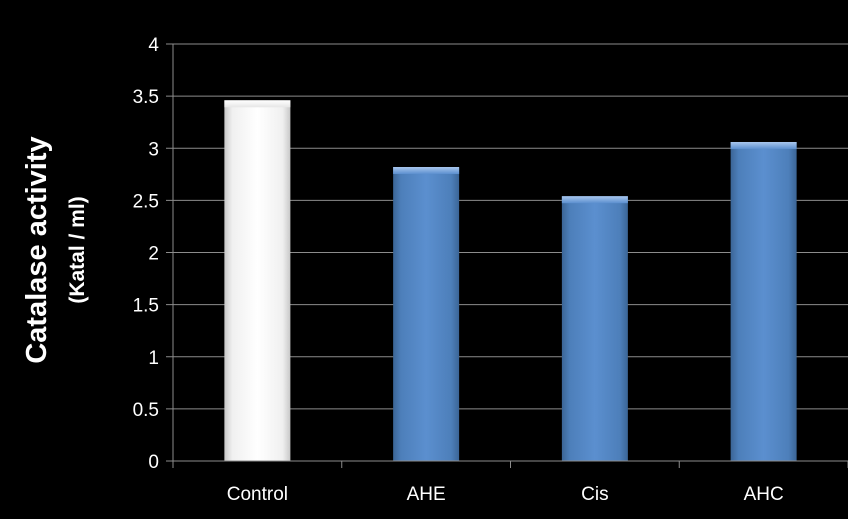 This screenshot has height=519, width=848. Describe the element at coordinates (77, 249) in the screenshot. I see `y-axis-unit-label: (Katal / ml)` at that location.